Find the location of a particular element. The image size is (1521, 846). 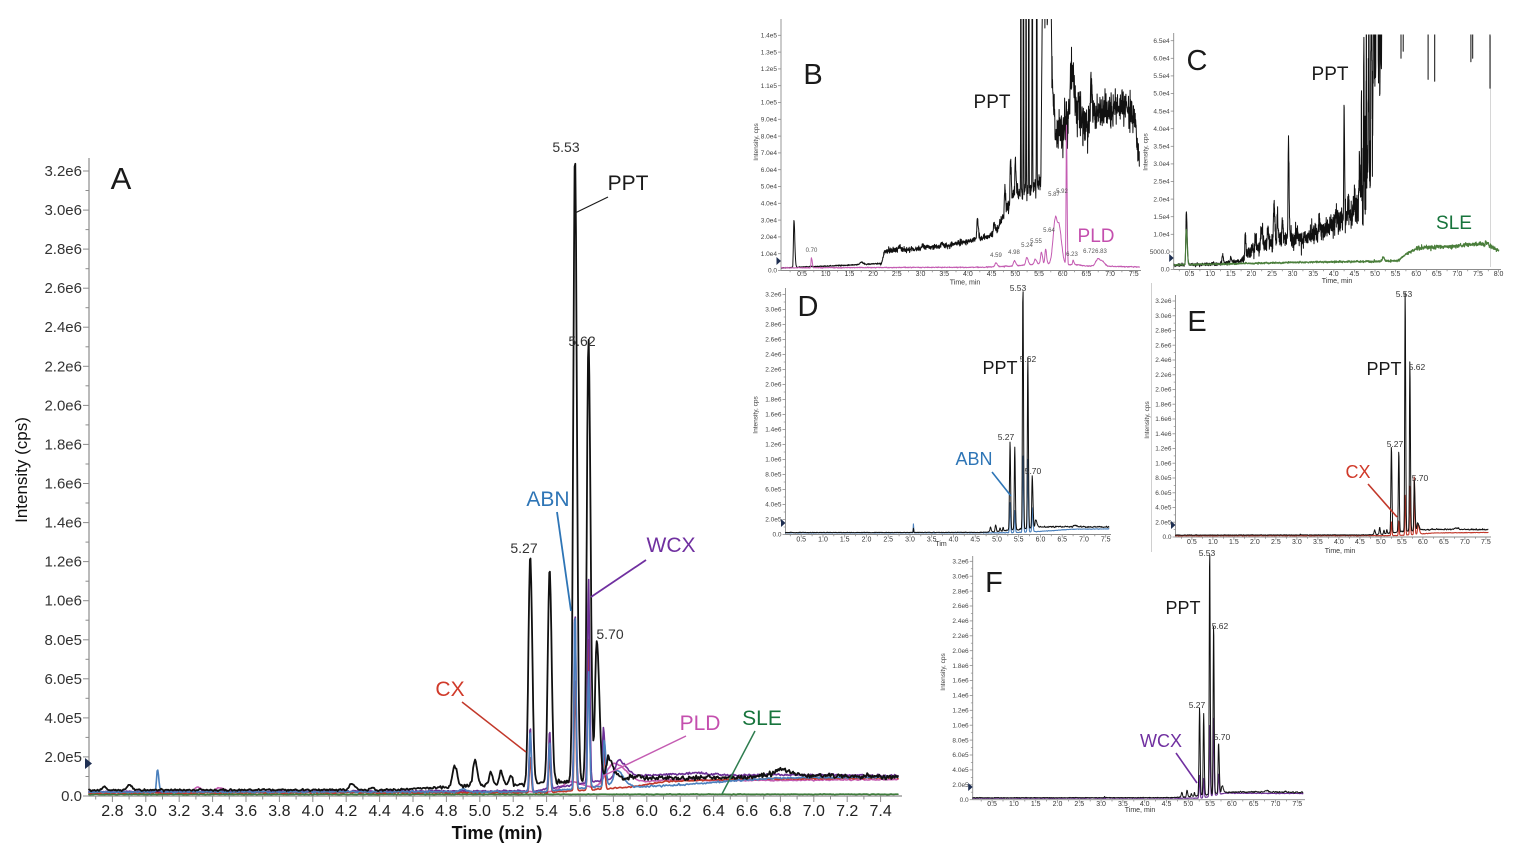

svg-text: D is located at coordinates (808, 307).